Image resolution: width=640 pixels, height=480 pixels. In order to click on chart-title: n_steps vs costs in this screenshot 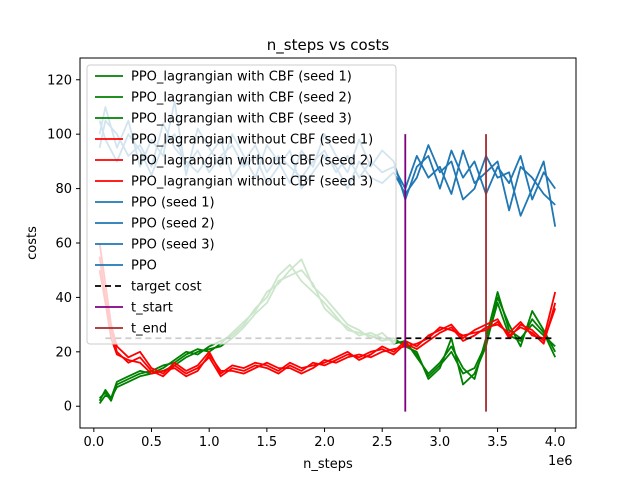, I will do `click(328, 45)`.